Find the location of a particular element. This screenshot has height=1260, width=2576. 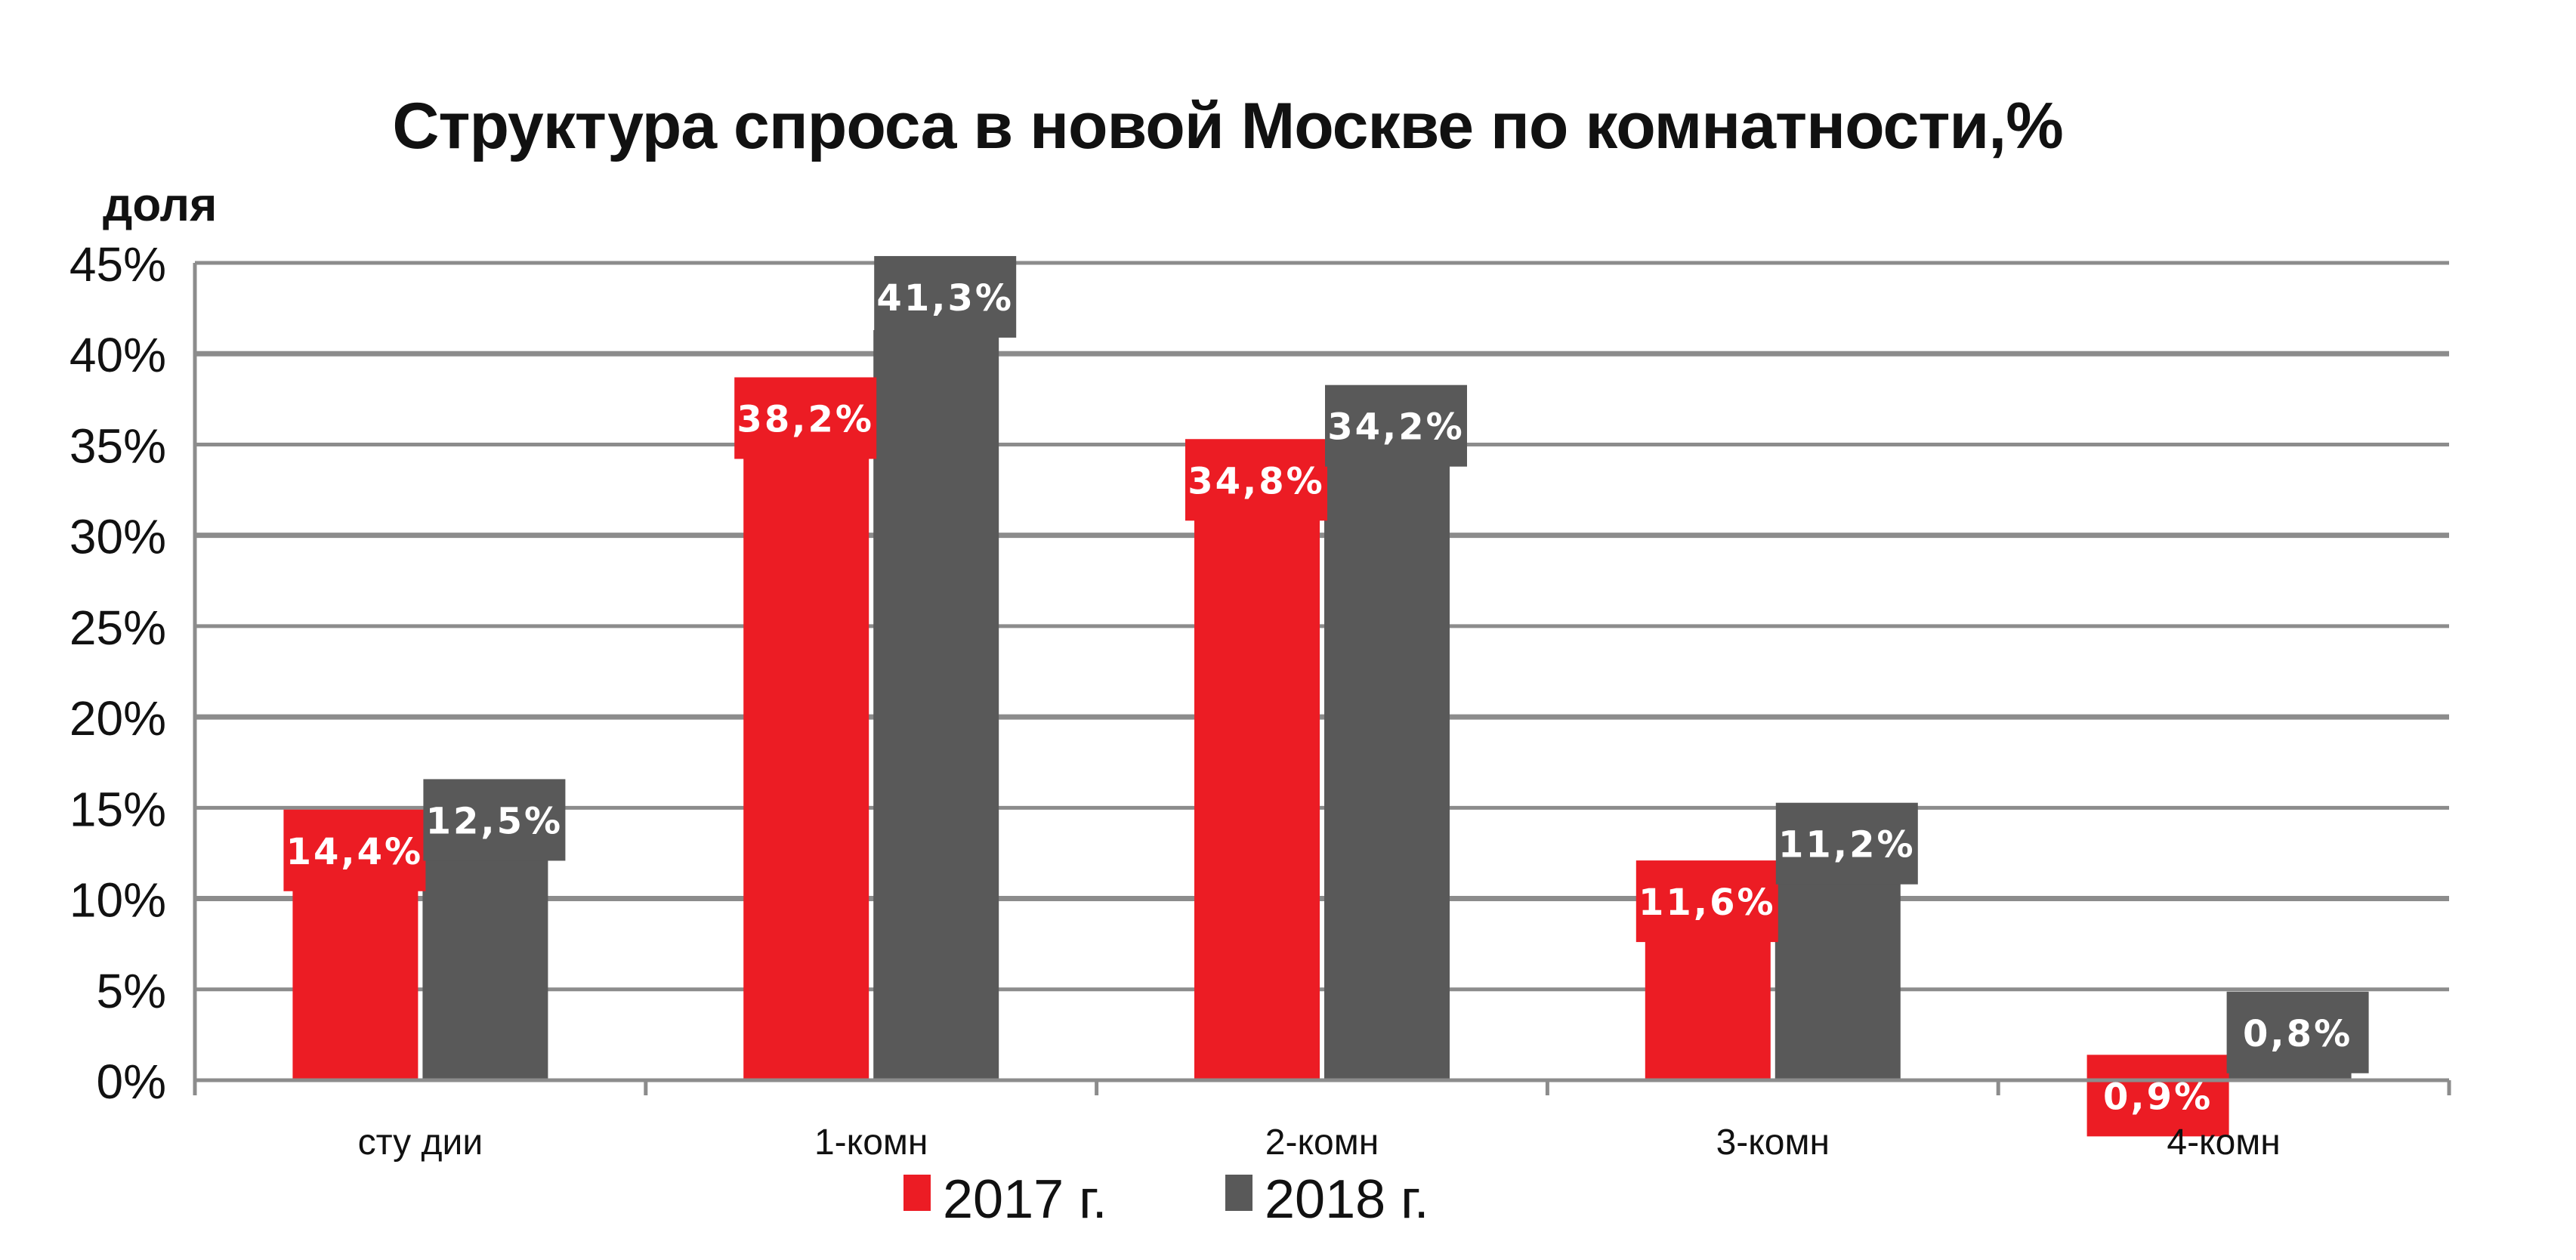

y-tick-label: 45% is located at coordinates (117, 264).